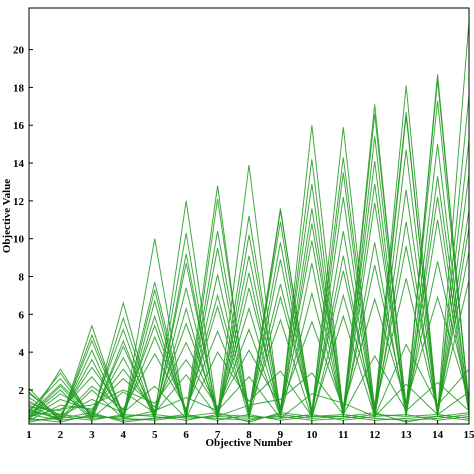 This screenshot has width=474, height=474. I want to click on y-axis: 2 4 6 8 10 12 14 16 18 20, so click(23, 221).